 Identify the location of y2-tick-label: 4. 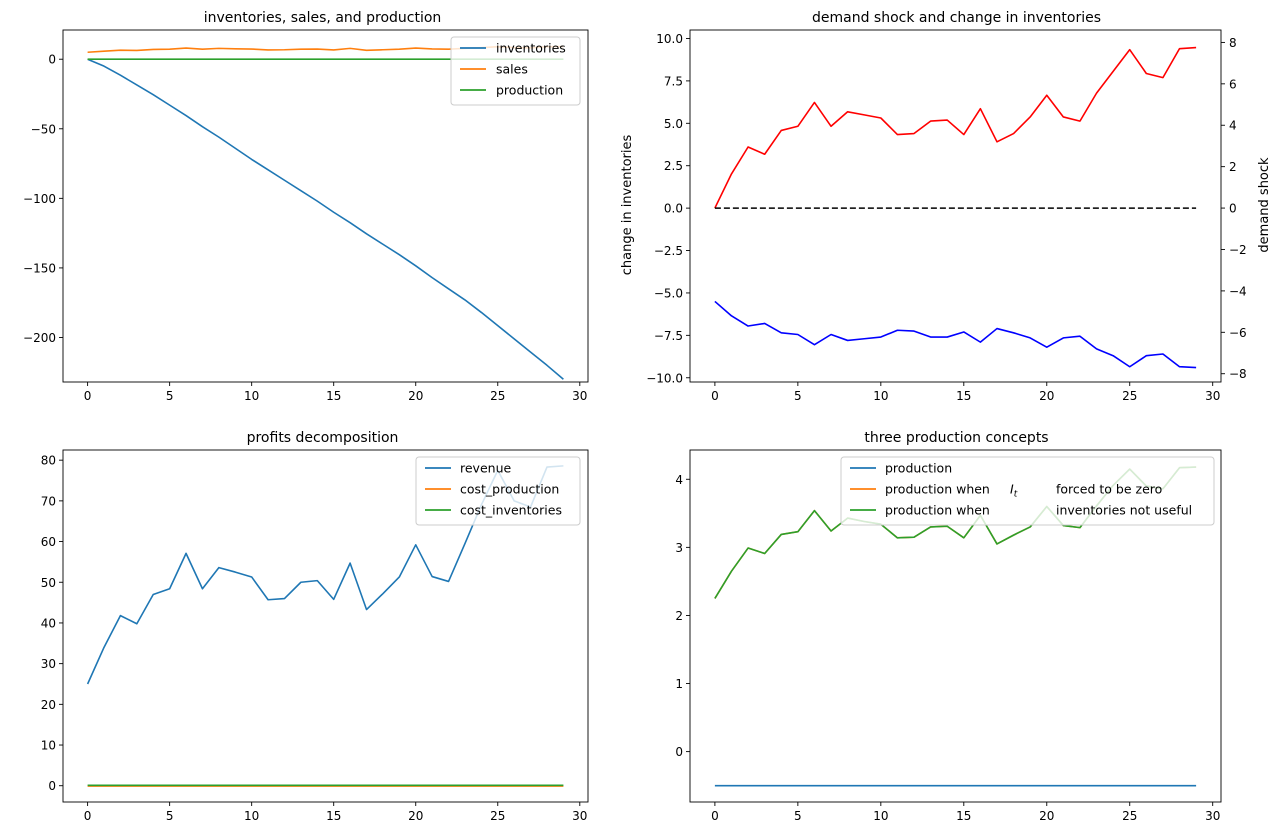
(1233, 126).